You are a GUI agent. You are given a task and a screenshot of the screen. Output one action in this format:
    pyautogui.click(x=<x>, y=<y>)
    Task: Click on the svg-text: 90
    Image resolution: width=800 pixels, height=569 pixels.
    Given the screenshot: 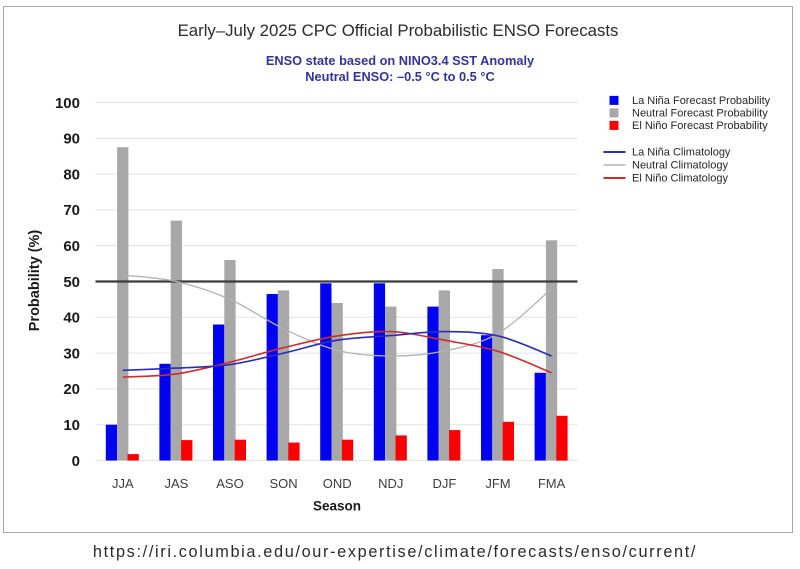 What is the action you would take?
    pyautogui.click(x=71, y=139)
    